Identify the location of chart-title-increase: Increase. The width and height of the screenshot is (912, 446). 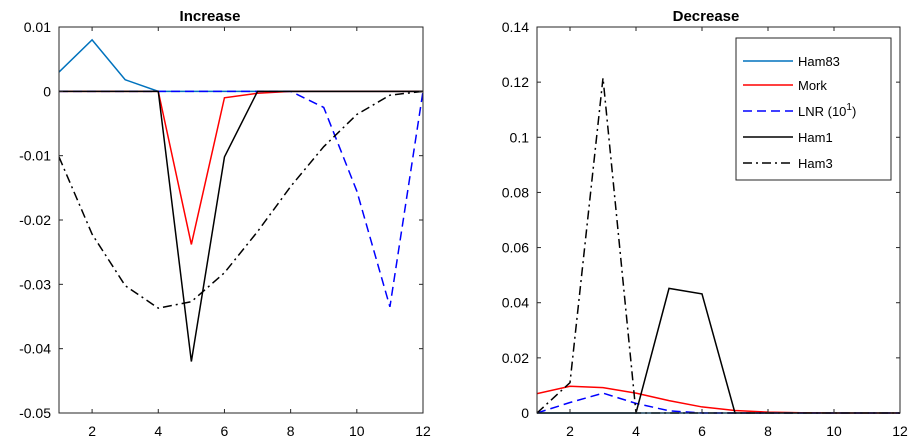
(210, 16).